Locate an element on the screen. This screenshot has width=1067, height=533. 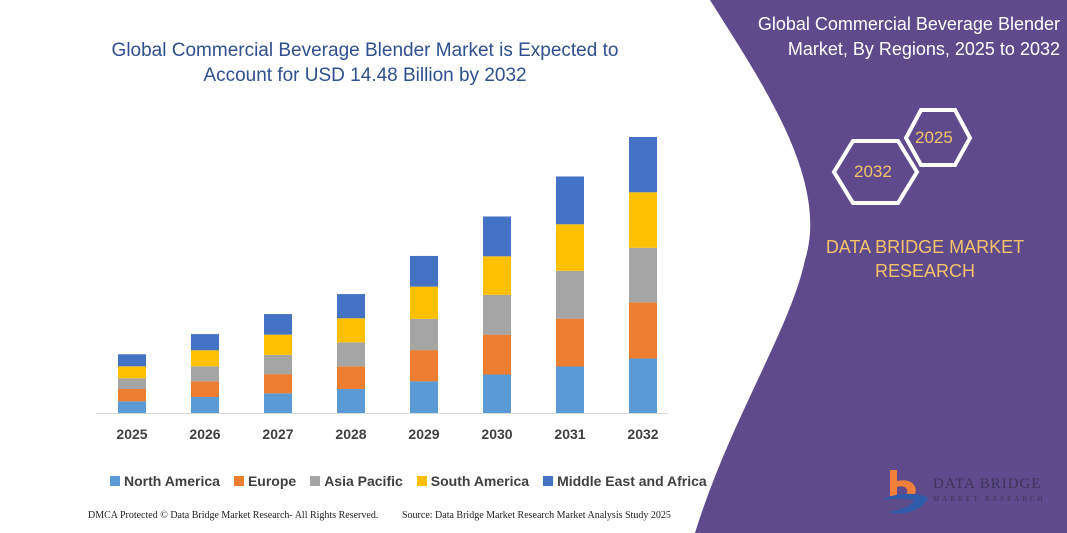
bar-2032-middle-east-and-africa is located at coordinates (643, 165).